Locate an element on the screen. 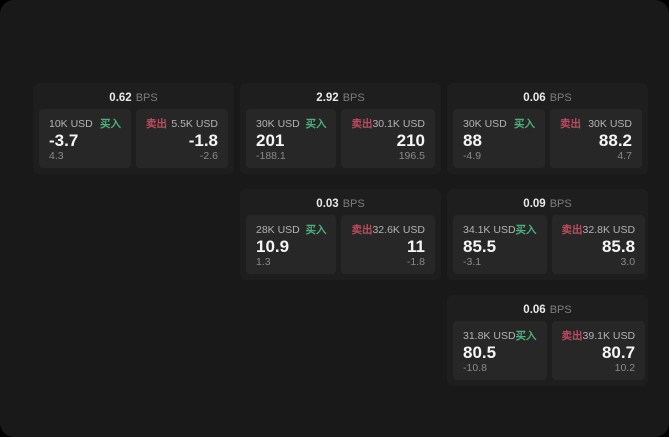  buy-amount: 10K USD is located at coordinates (71, 124).